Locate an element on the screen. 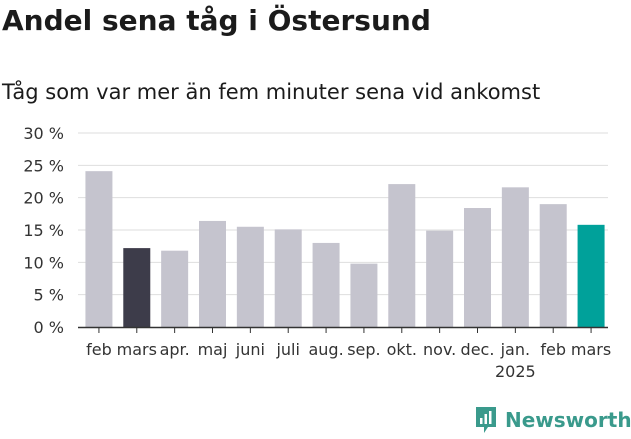 The image size is (631, 439). x-tick-label: apr. is located at coordinates (175, 349).